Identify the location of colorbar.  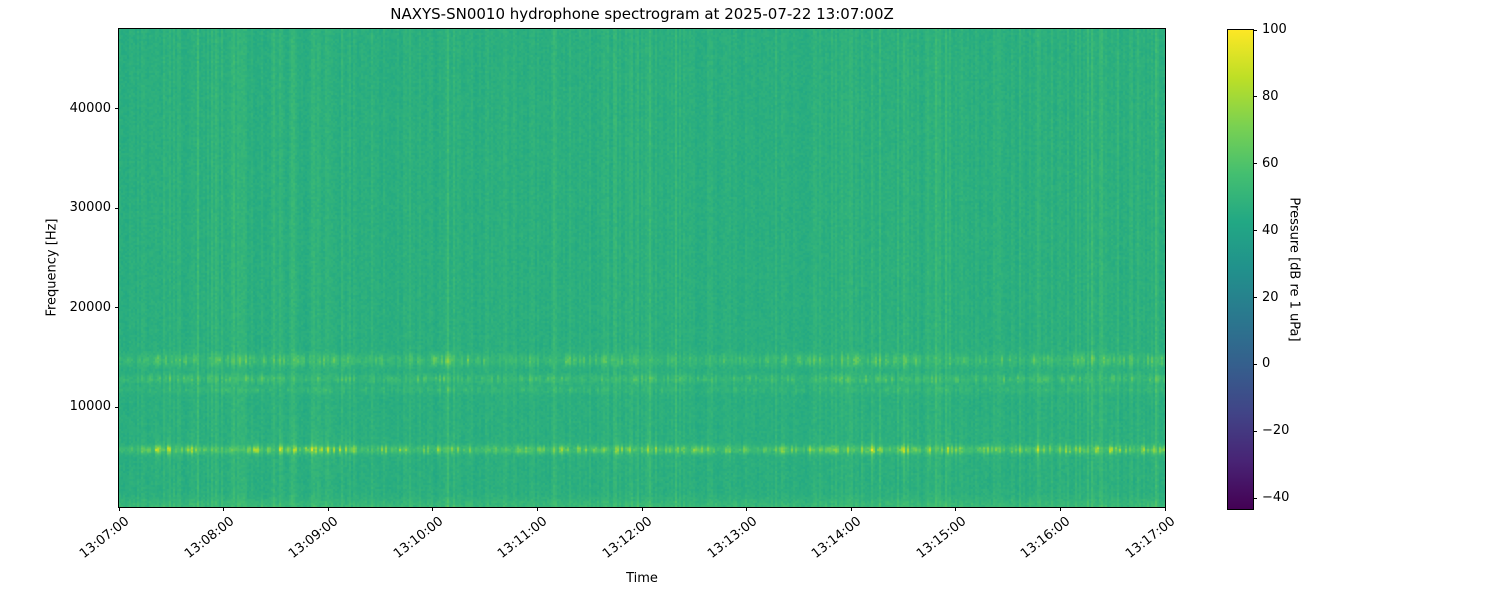
(1240, 269).